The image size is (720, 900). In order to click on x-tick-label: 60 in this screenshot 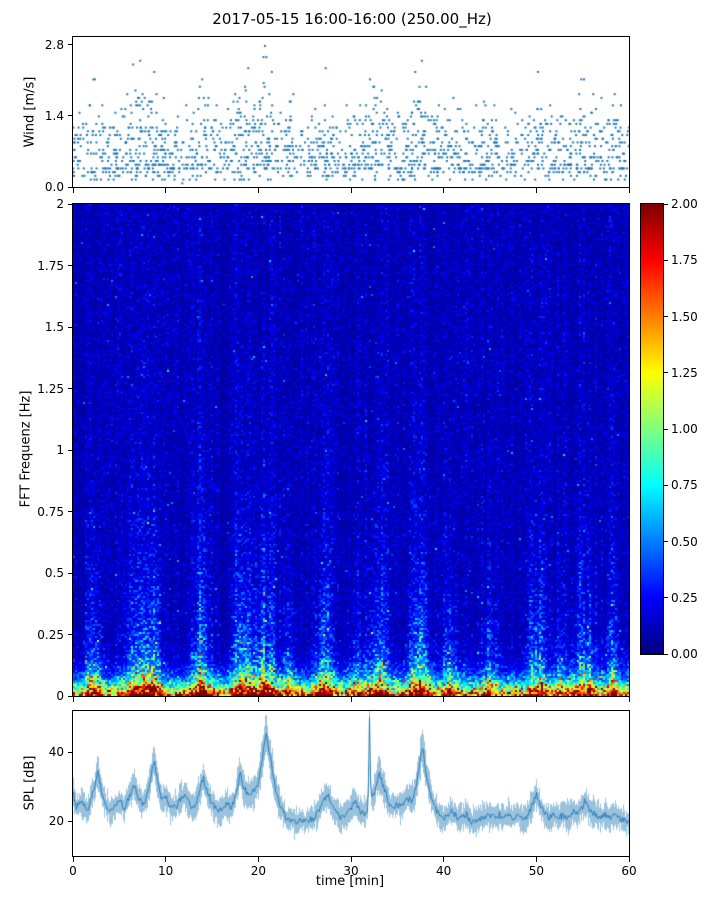, I will do `click(629, 871)`.